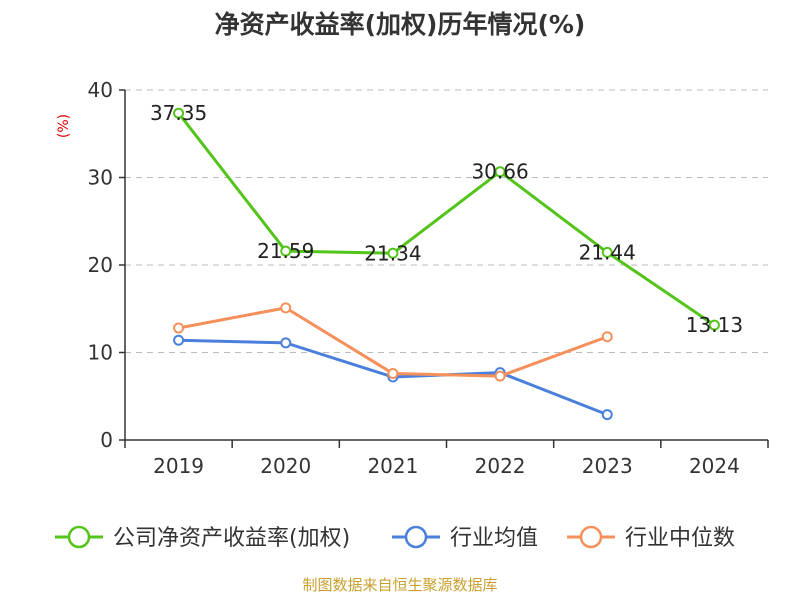 This screenshot has width=800, height=600. What do you see at coordinates (714, 466) in the screenshot?
I see `x-tick-label: 2024` at bounding box center [714, 466].